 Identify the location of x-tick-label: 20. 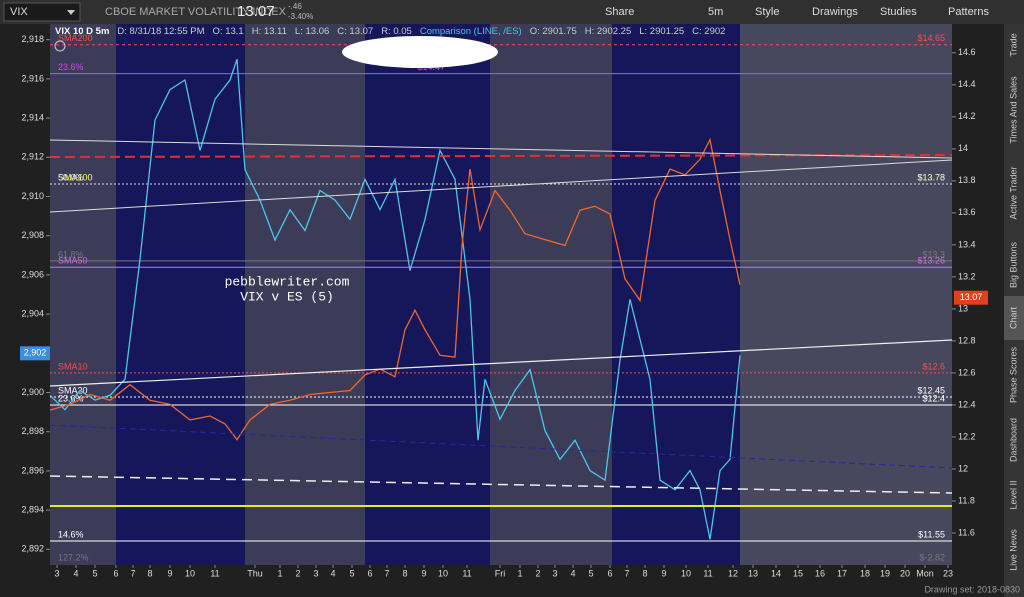
(905, 573).